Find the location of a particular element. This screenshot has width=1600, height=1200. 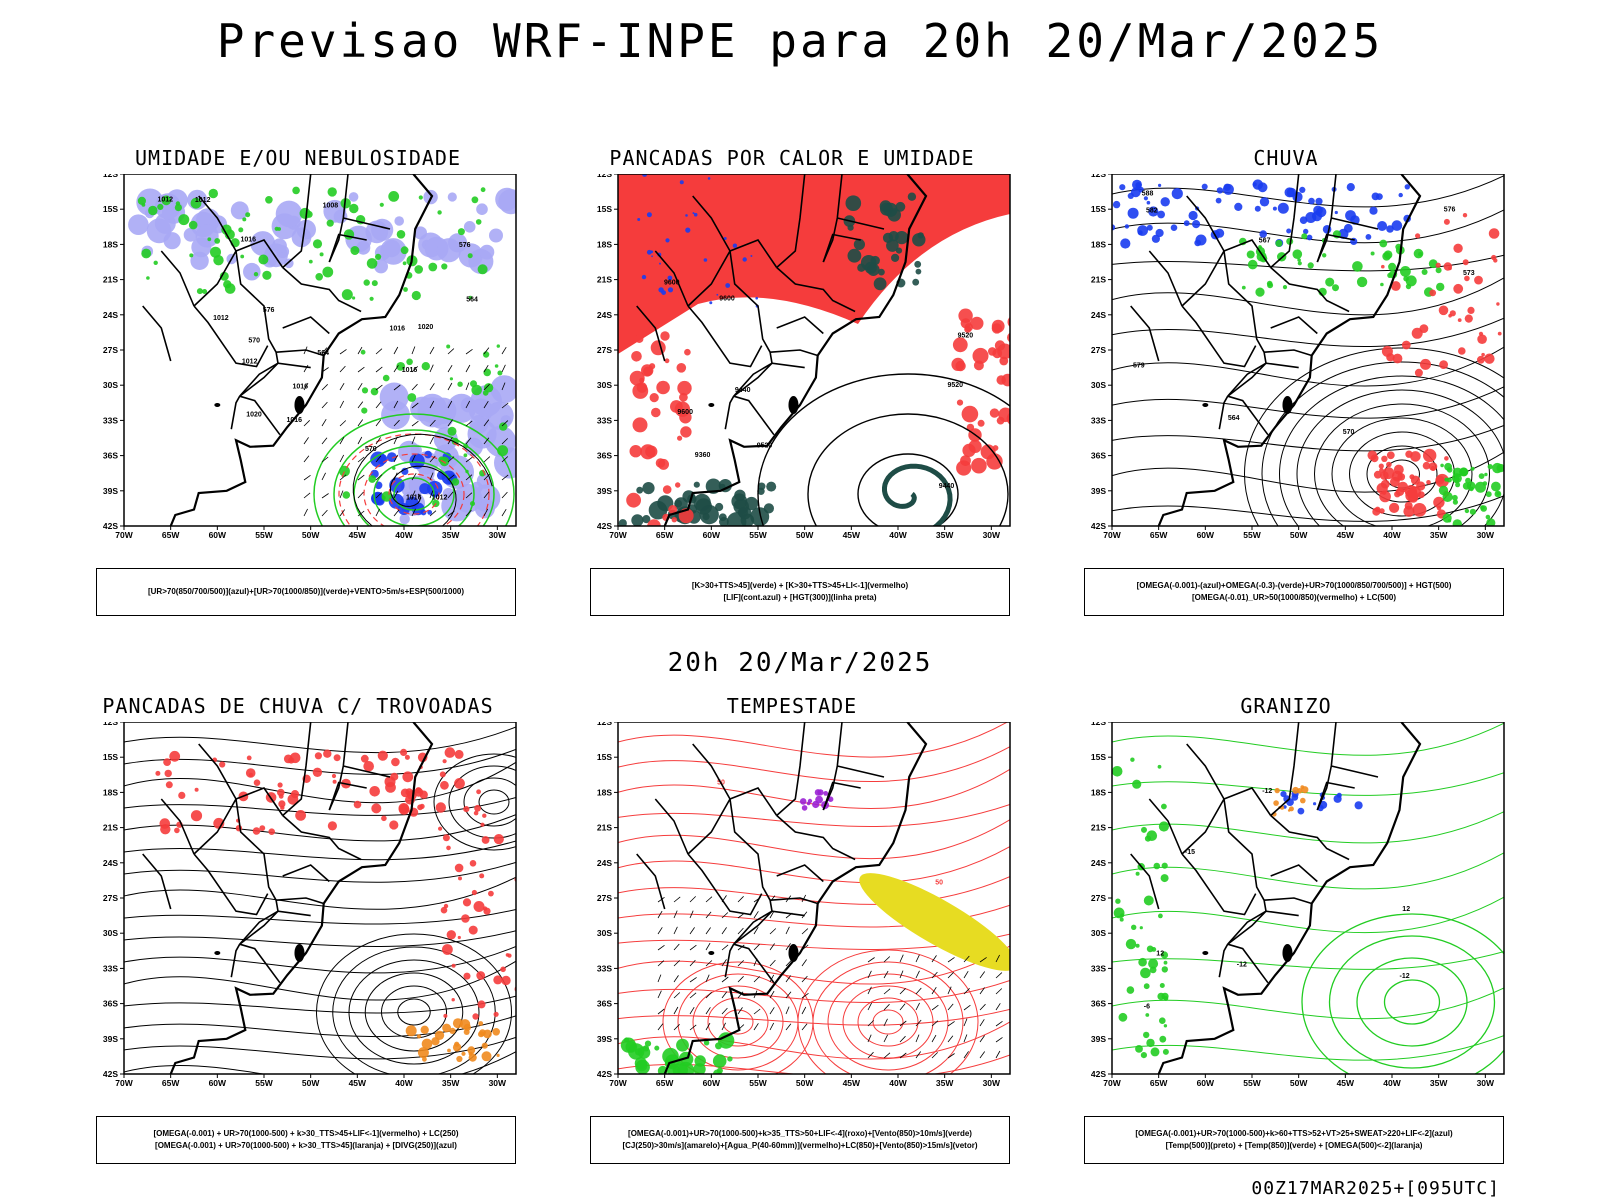

contour-label: 1012 is located at coordinates (221, 318).